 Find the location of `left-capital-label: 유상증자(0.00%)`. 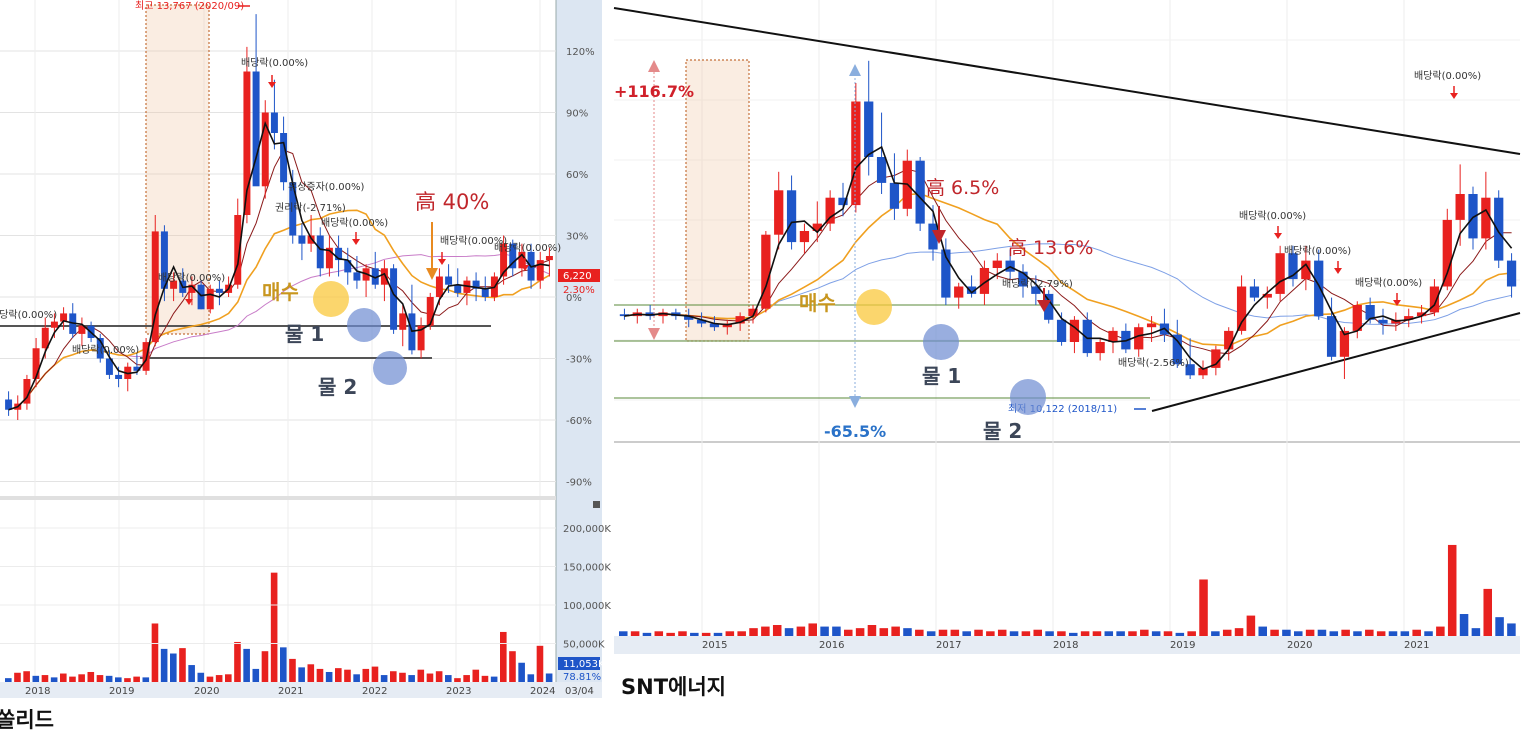

left-capital-label: 유상증자(0.00%) is located at coordinates (326, 187).